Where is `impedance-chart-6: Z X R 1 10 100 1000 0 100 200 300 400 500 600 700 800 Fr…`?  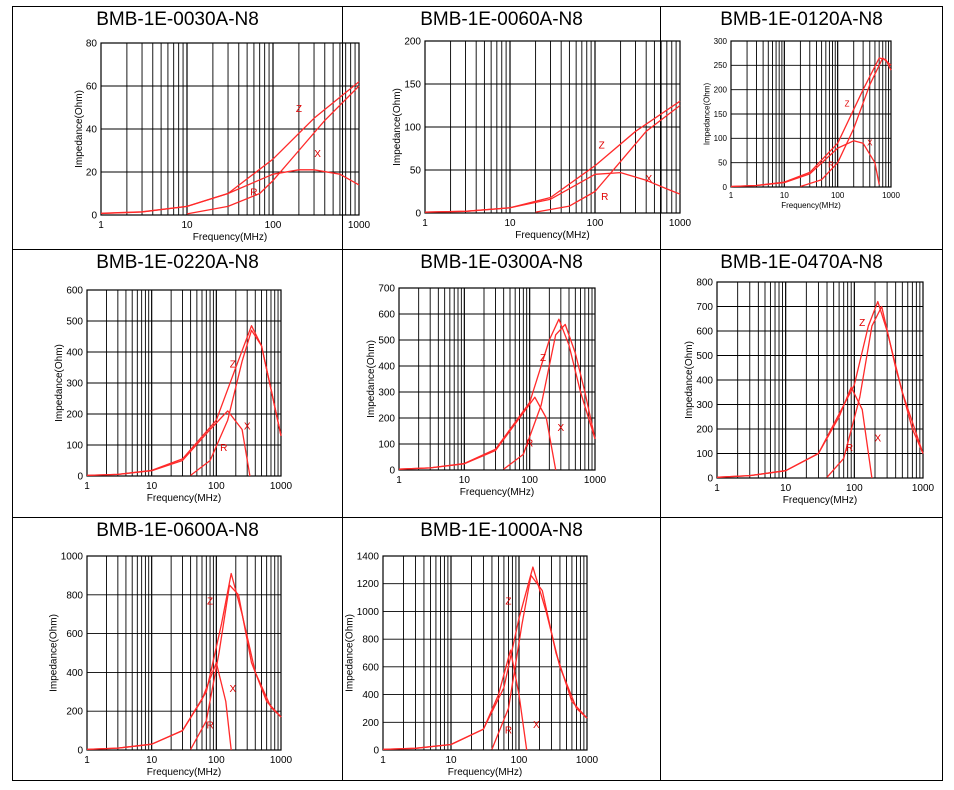 impedance-chart-6: Z X R 1 10 100 1000 0 100 200 300 400 500 600 700 800 Fr… is located at coordinates (809, 392).